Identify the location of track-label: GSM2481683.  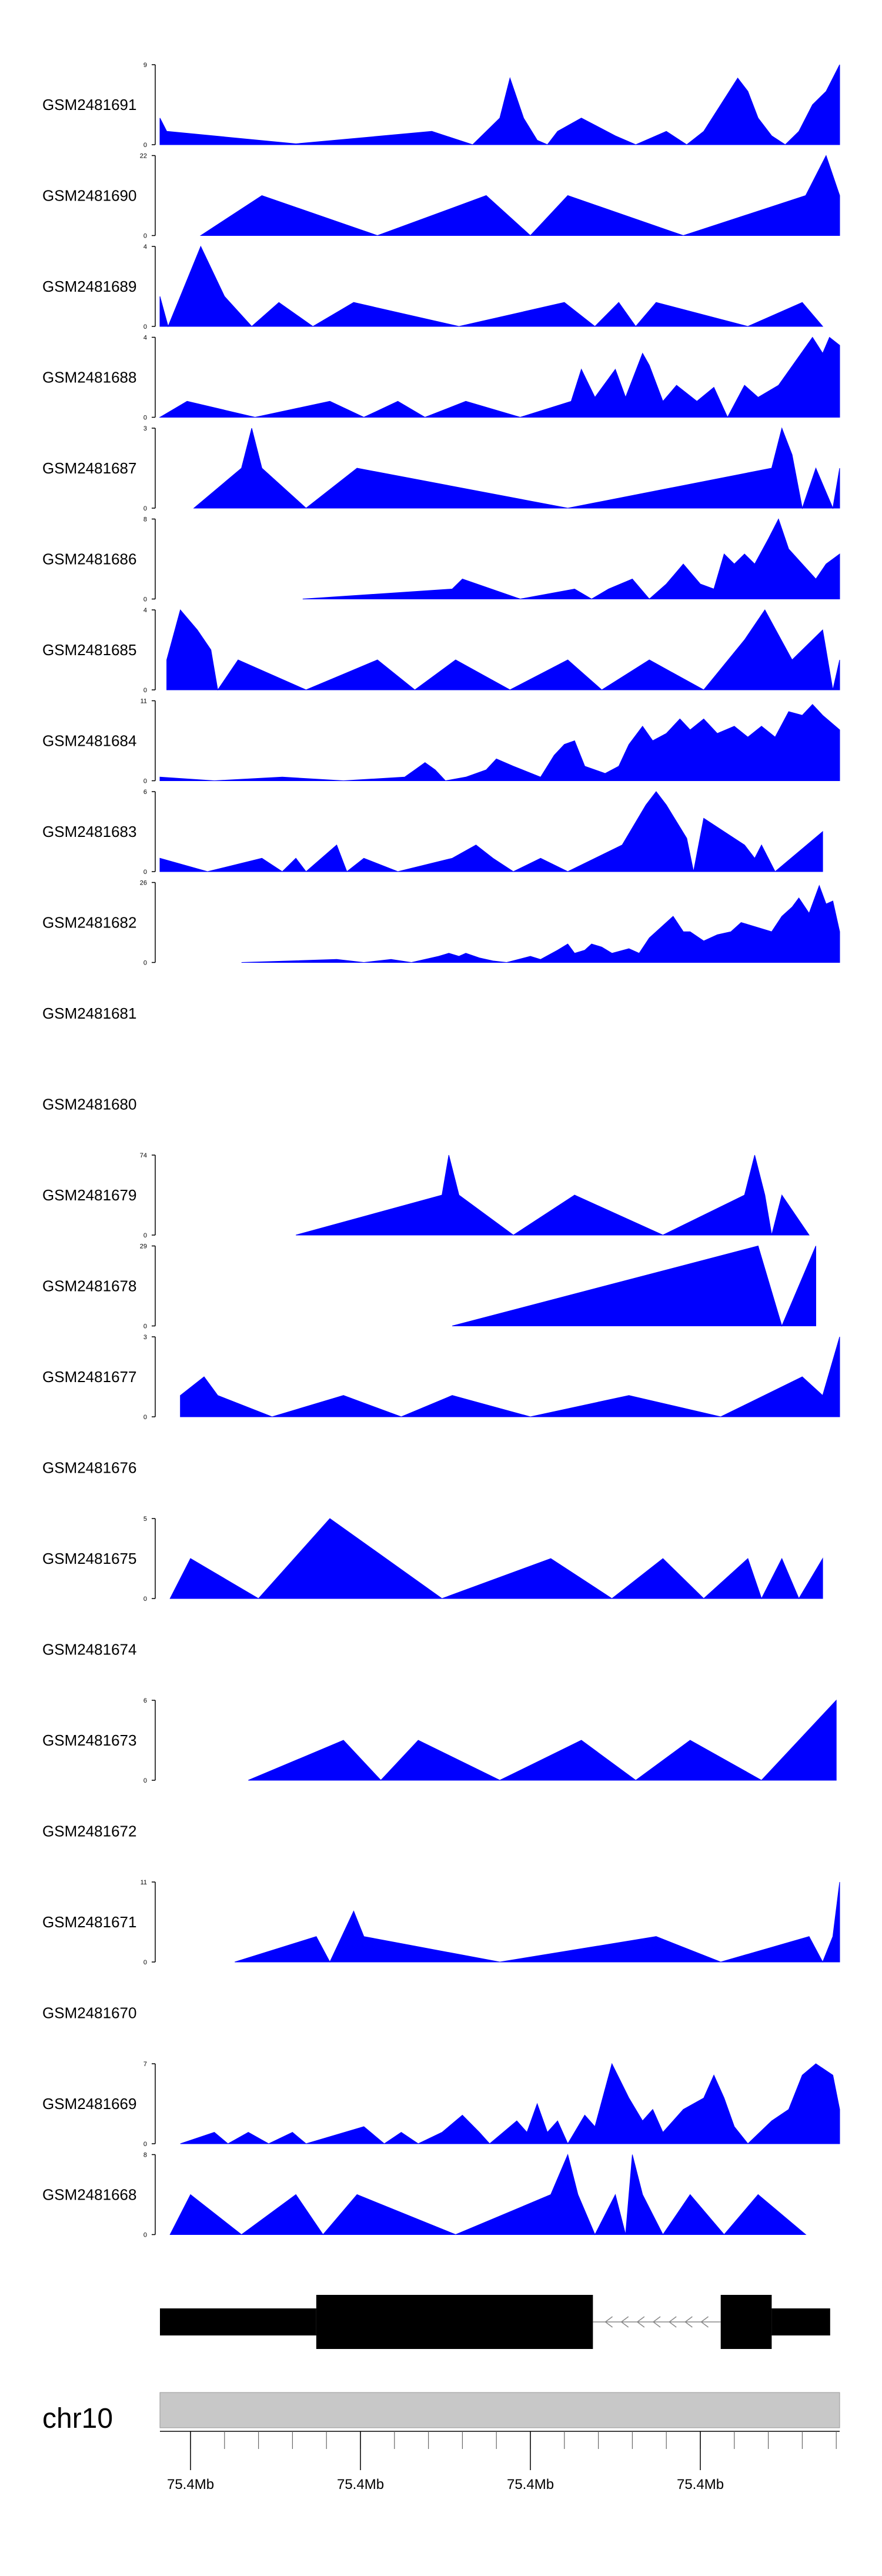
(89, 831).